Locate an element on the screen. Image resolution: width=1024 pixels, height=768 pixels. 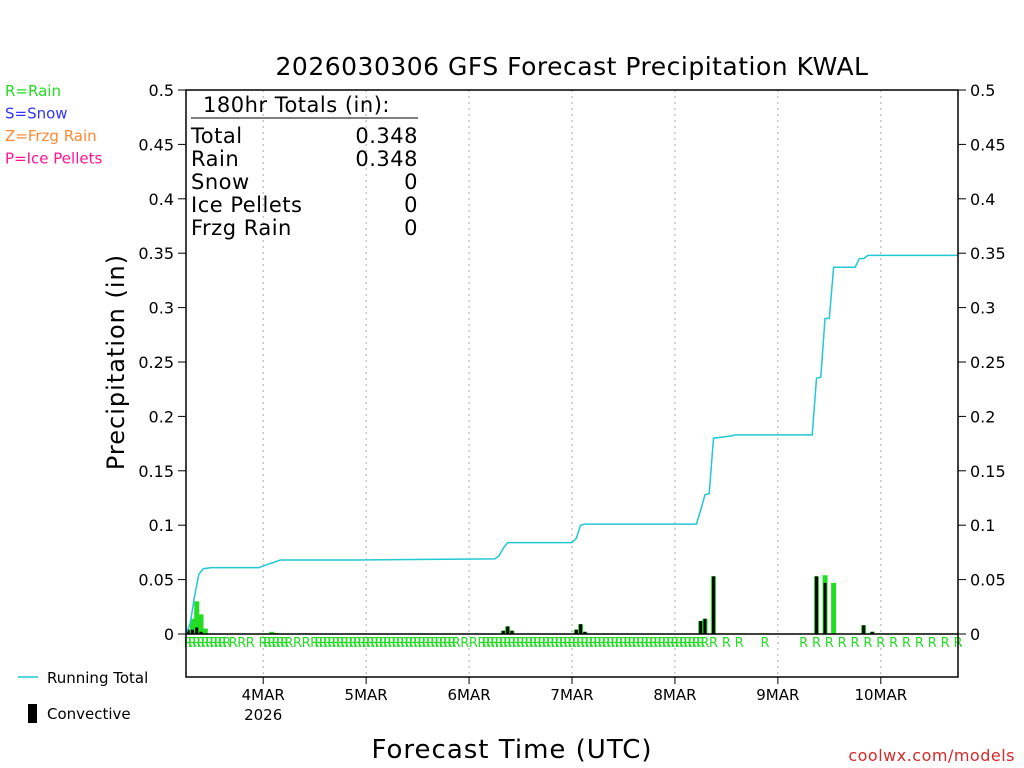
precip-bars is located at coordinates (530, 604).